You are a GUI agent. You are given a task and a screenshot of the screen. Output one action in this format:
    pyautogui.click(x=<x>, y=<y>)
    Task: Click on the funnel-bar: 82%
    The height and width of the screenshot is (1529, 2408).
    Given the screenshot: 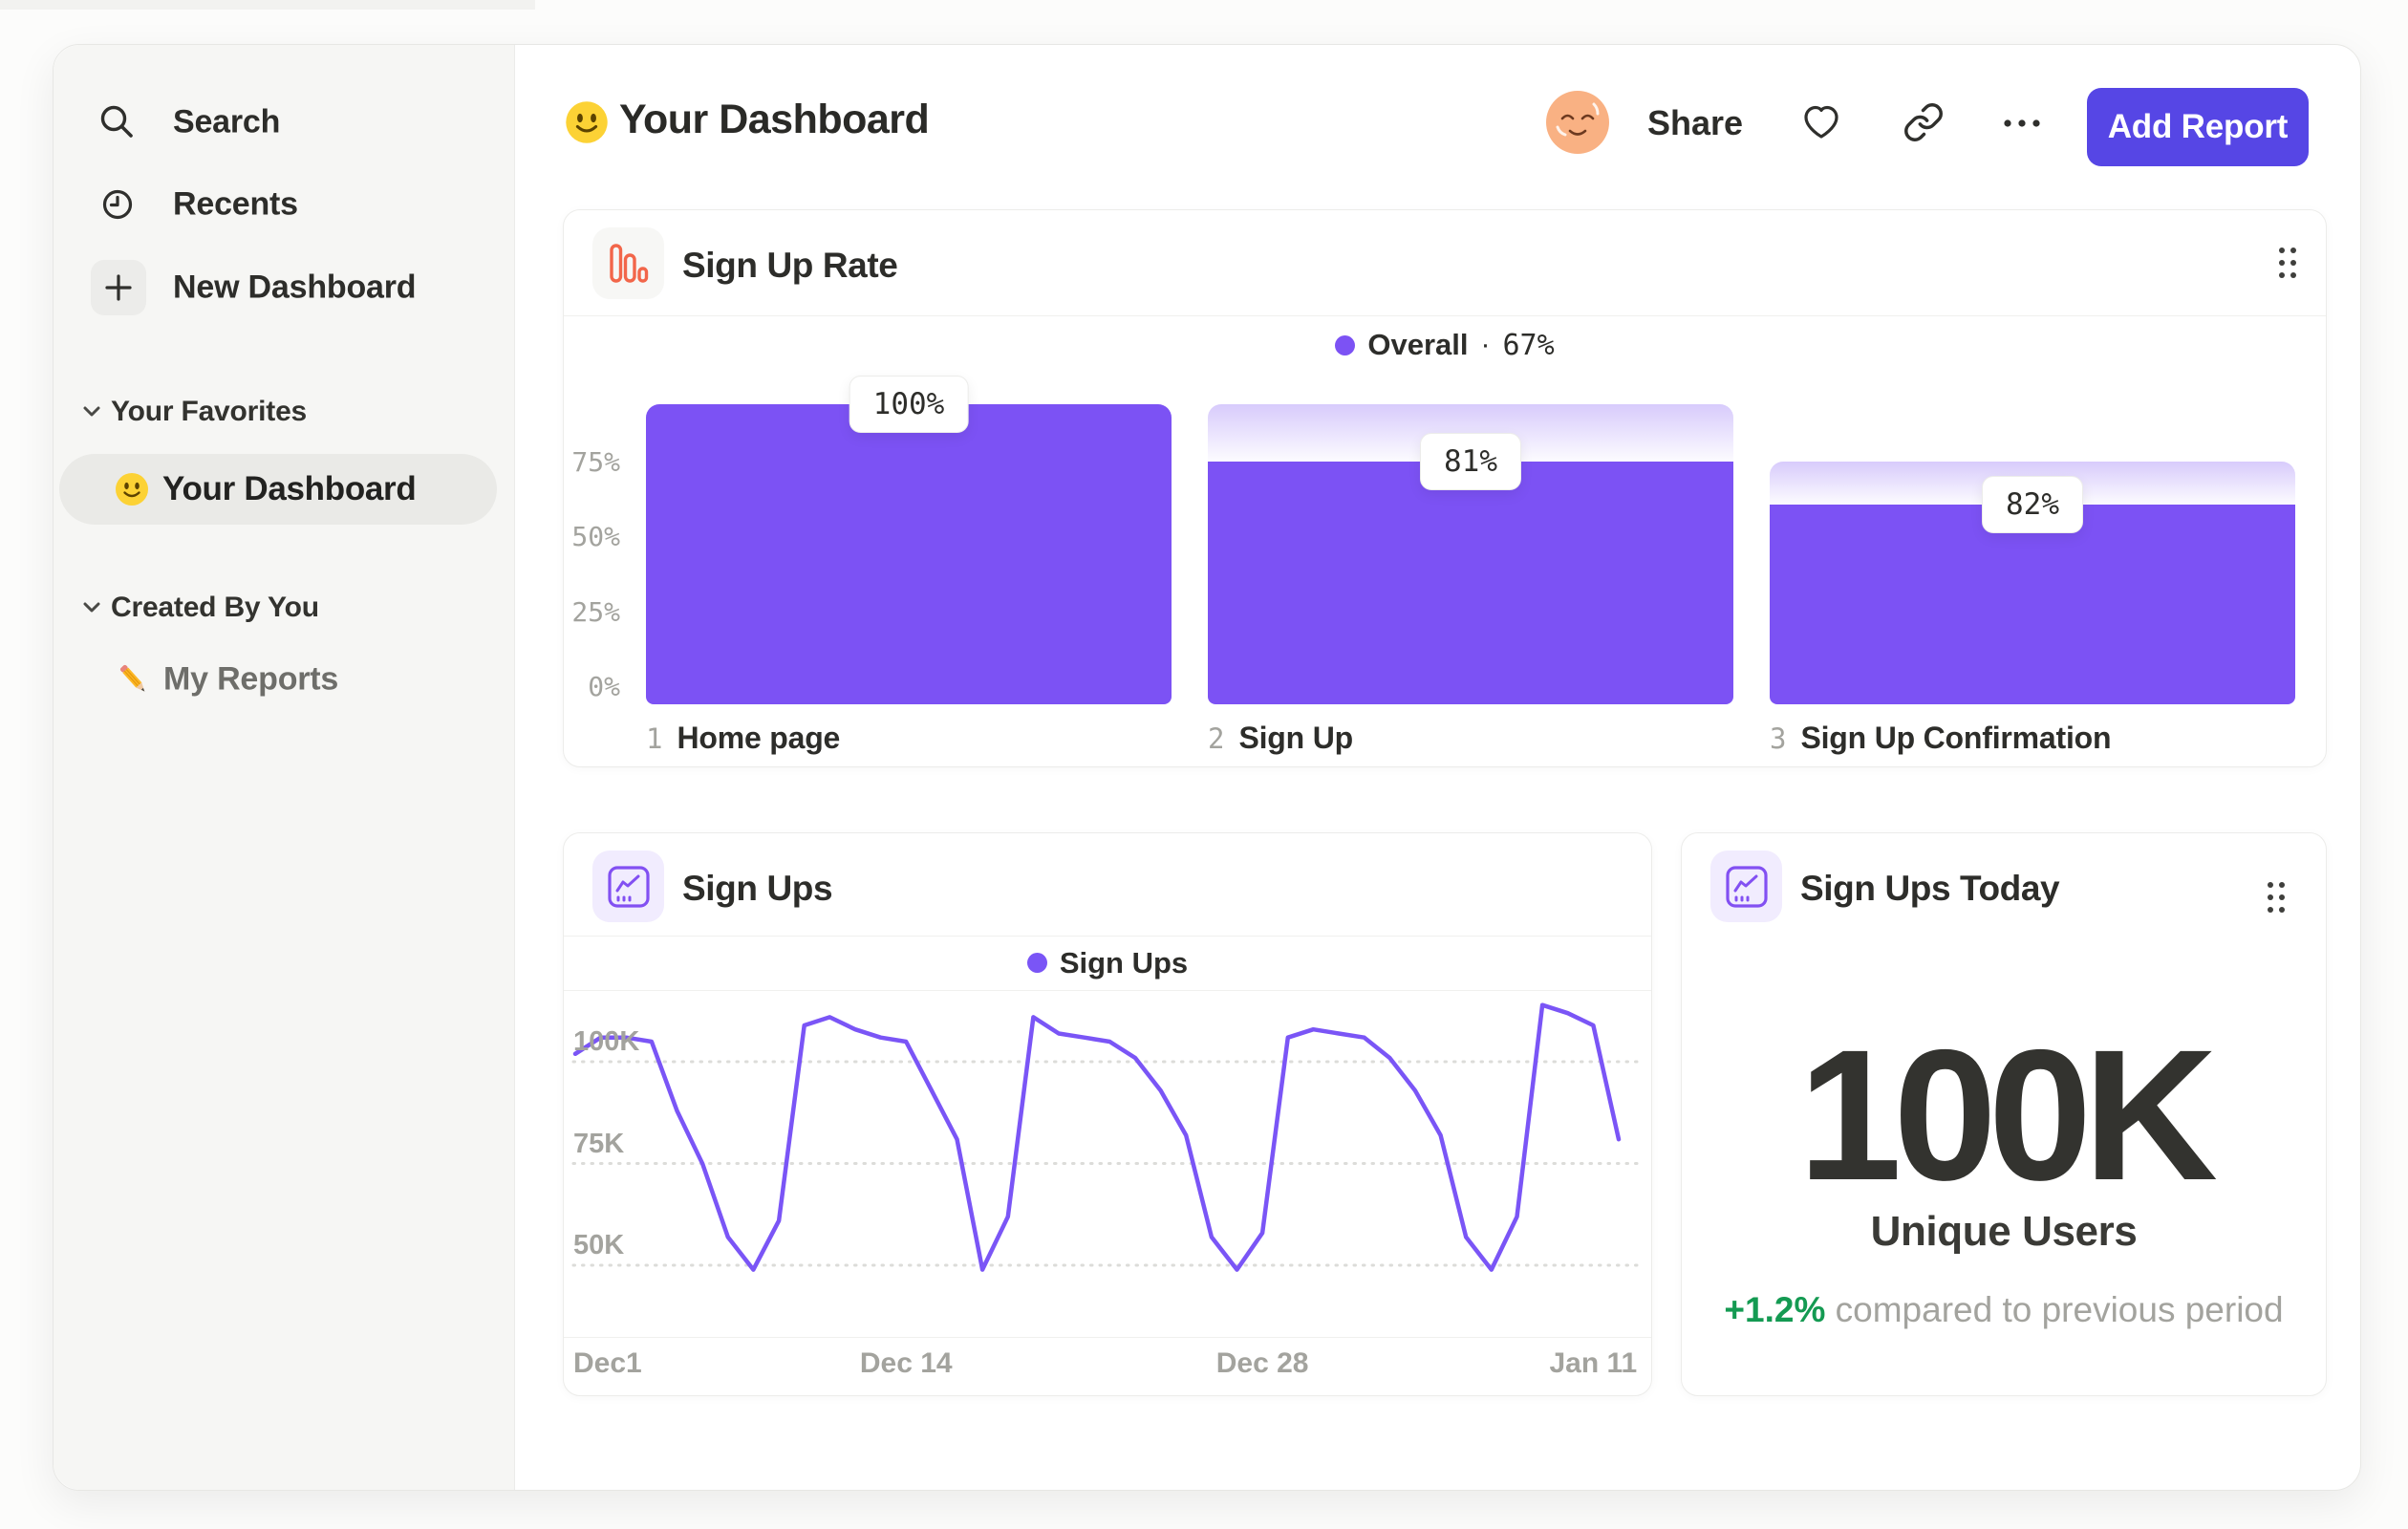 What is the action you would take?
    pyautogui.click(x=2033, y=554)
    